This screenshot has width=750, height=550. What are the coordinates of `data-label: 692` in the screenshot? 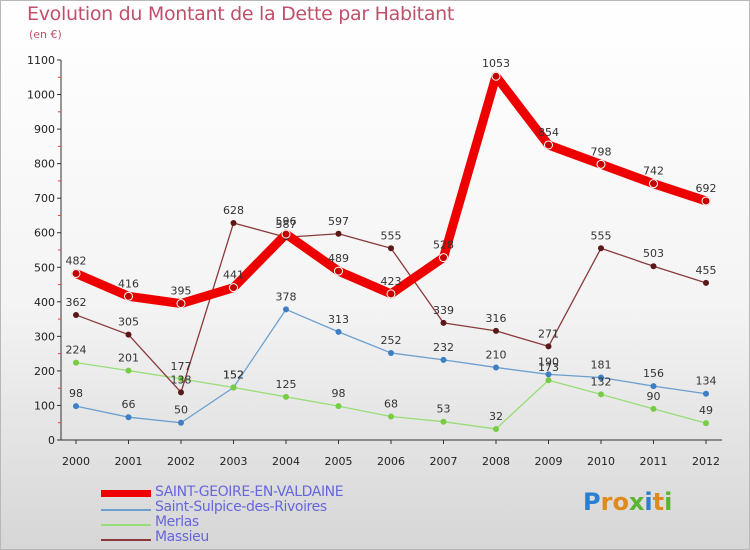 It's located at (706, 188).